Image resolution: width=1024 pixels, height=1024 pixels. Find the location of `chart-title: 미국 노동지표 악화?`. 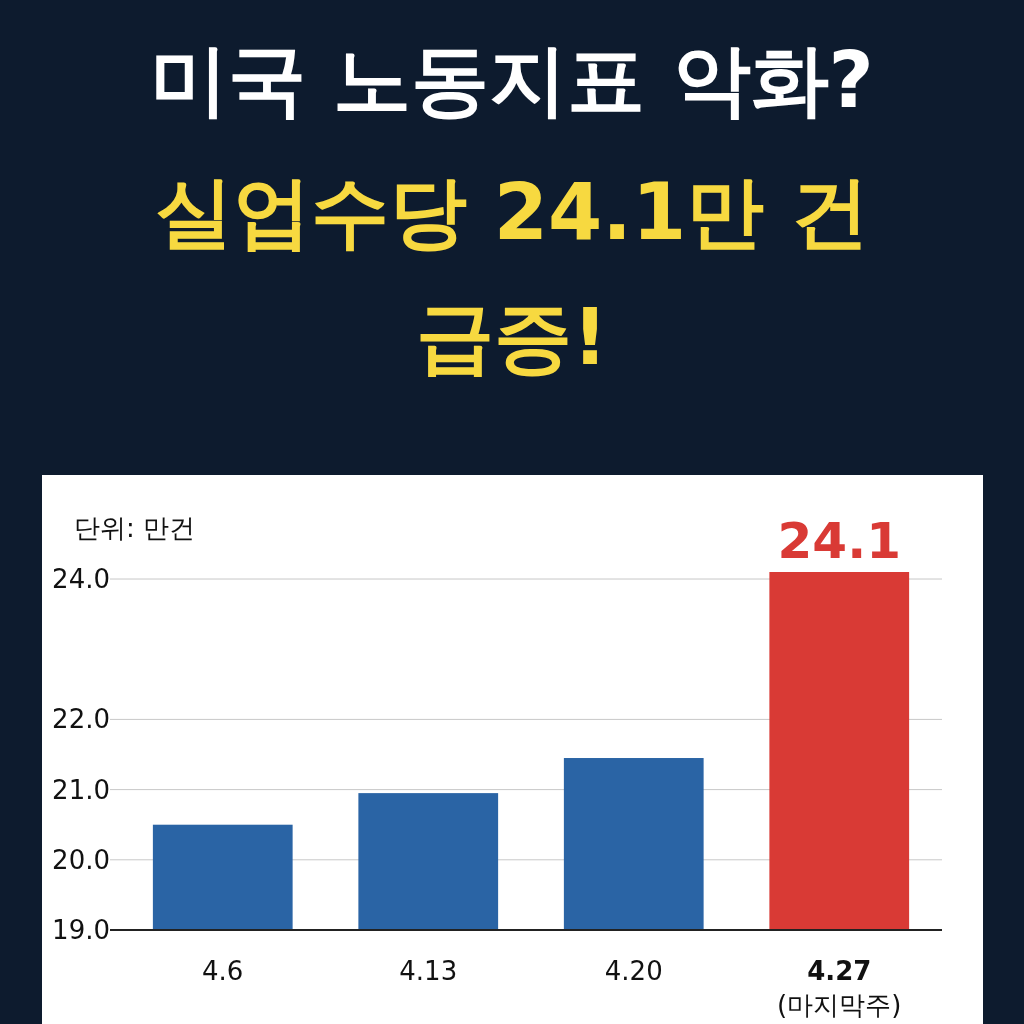

chart-title: 미국 노동지표 악화? is located at coordinates (512, 80).